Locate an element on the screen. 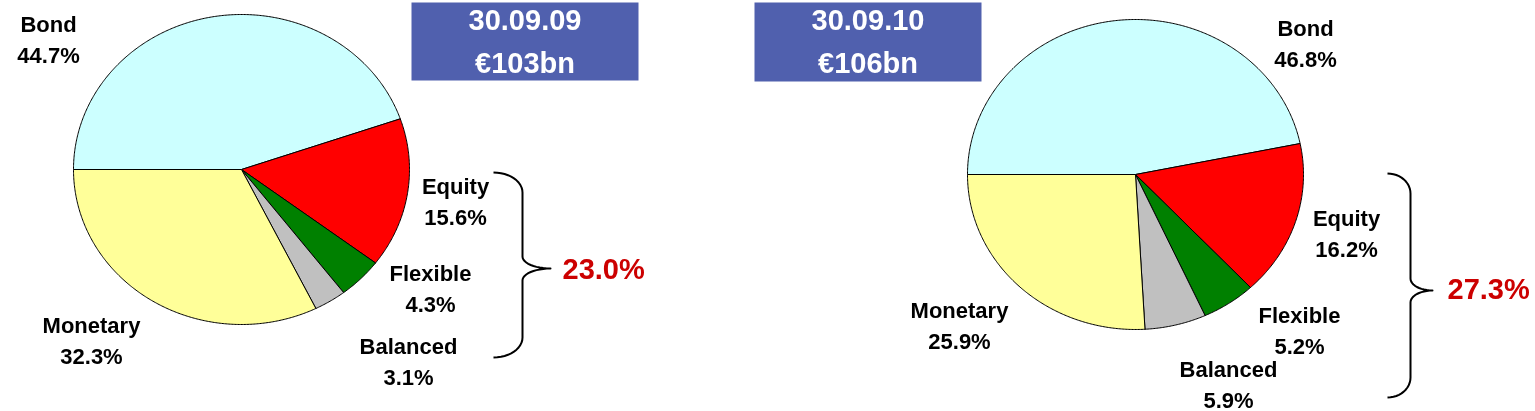  data-label: 5.9% is located at coordinates (1228, 399).